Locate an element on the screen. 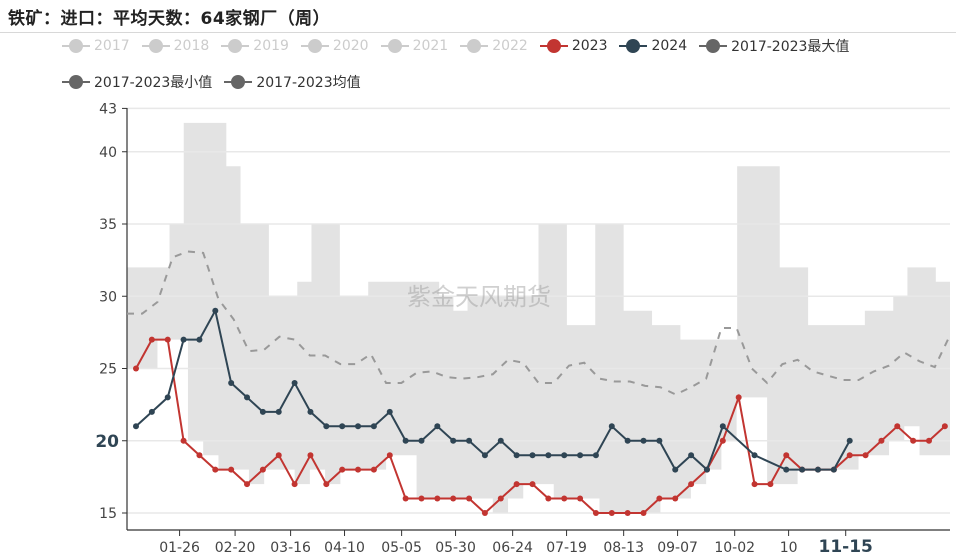 This screenshot has width=956, height=556. legend-item-2017-2023最小值: 2017-2023最小值 is located at coordinates (137, 82).